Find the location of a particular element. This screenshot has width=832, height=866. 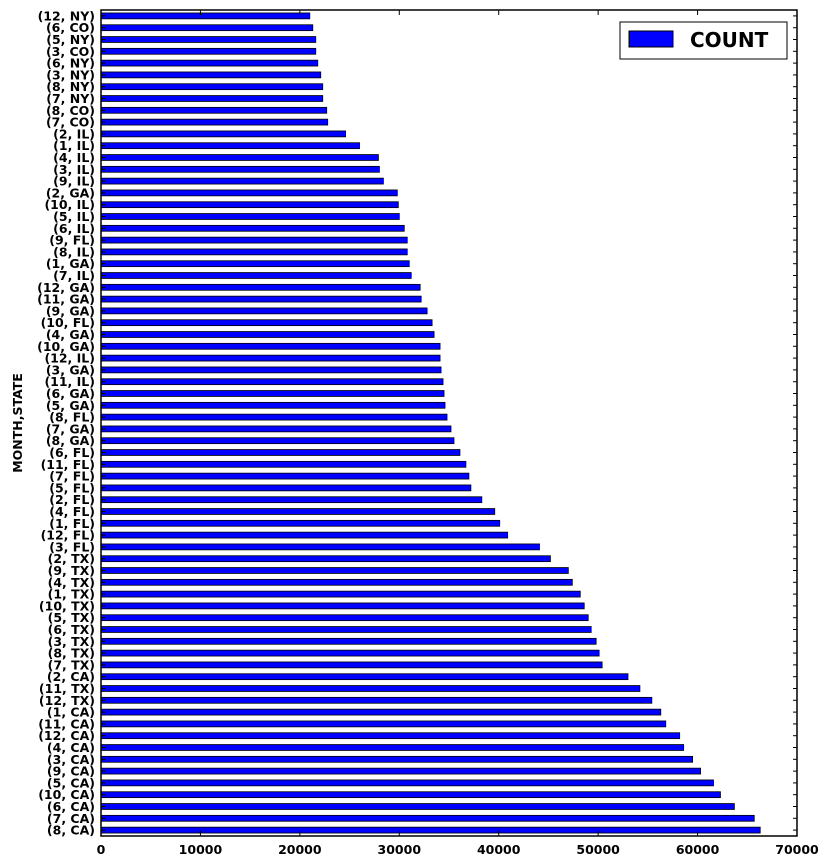

y-tick-label: (1, FL) is located at coordinates (72, 523).